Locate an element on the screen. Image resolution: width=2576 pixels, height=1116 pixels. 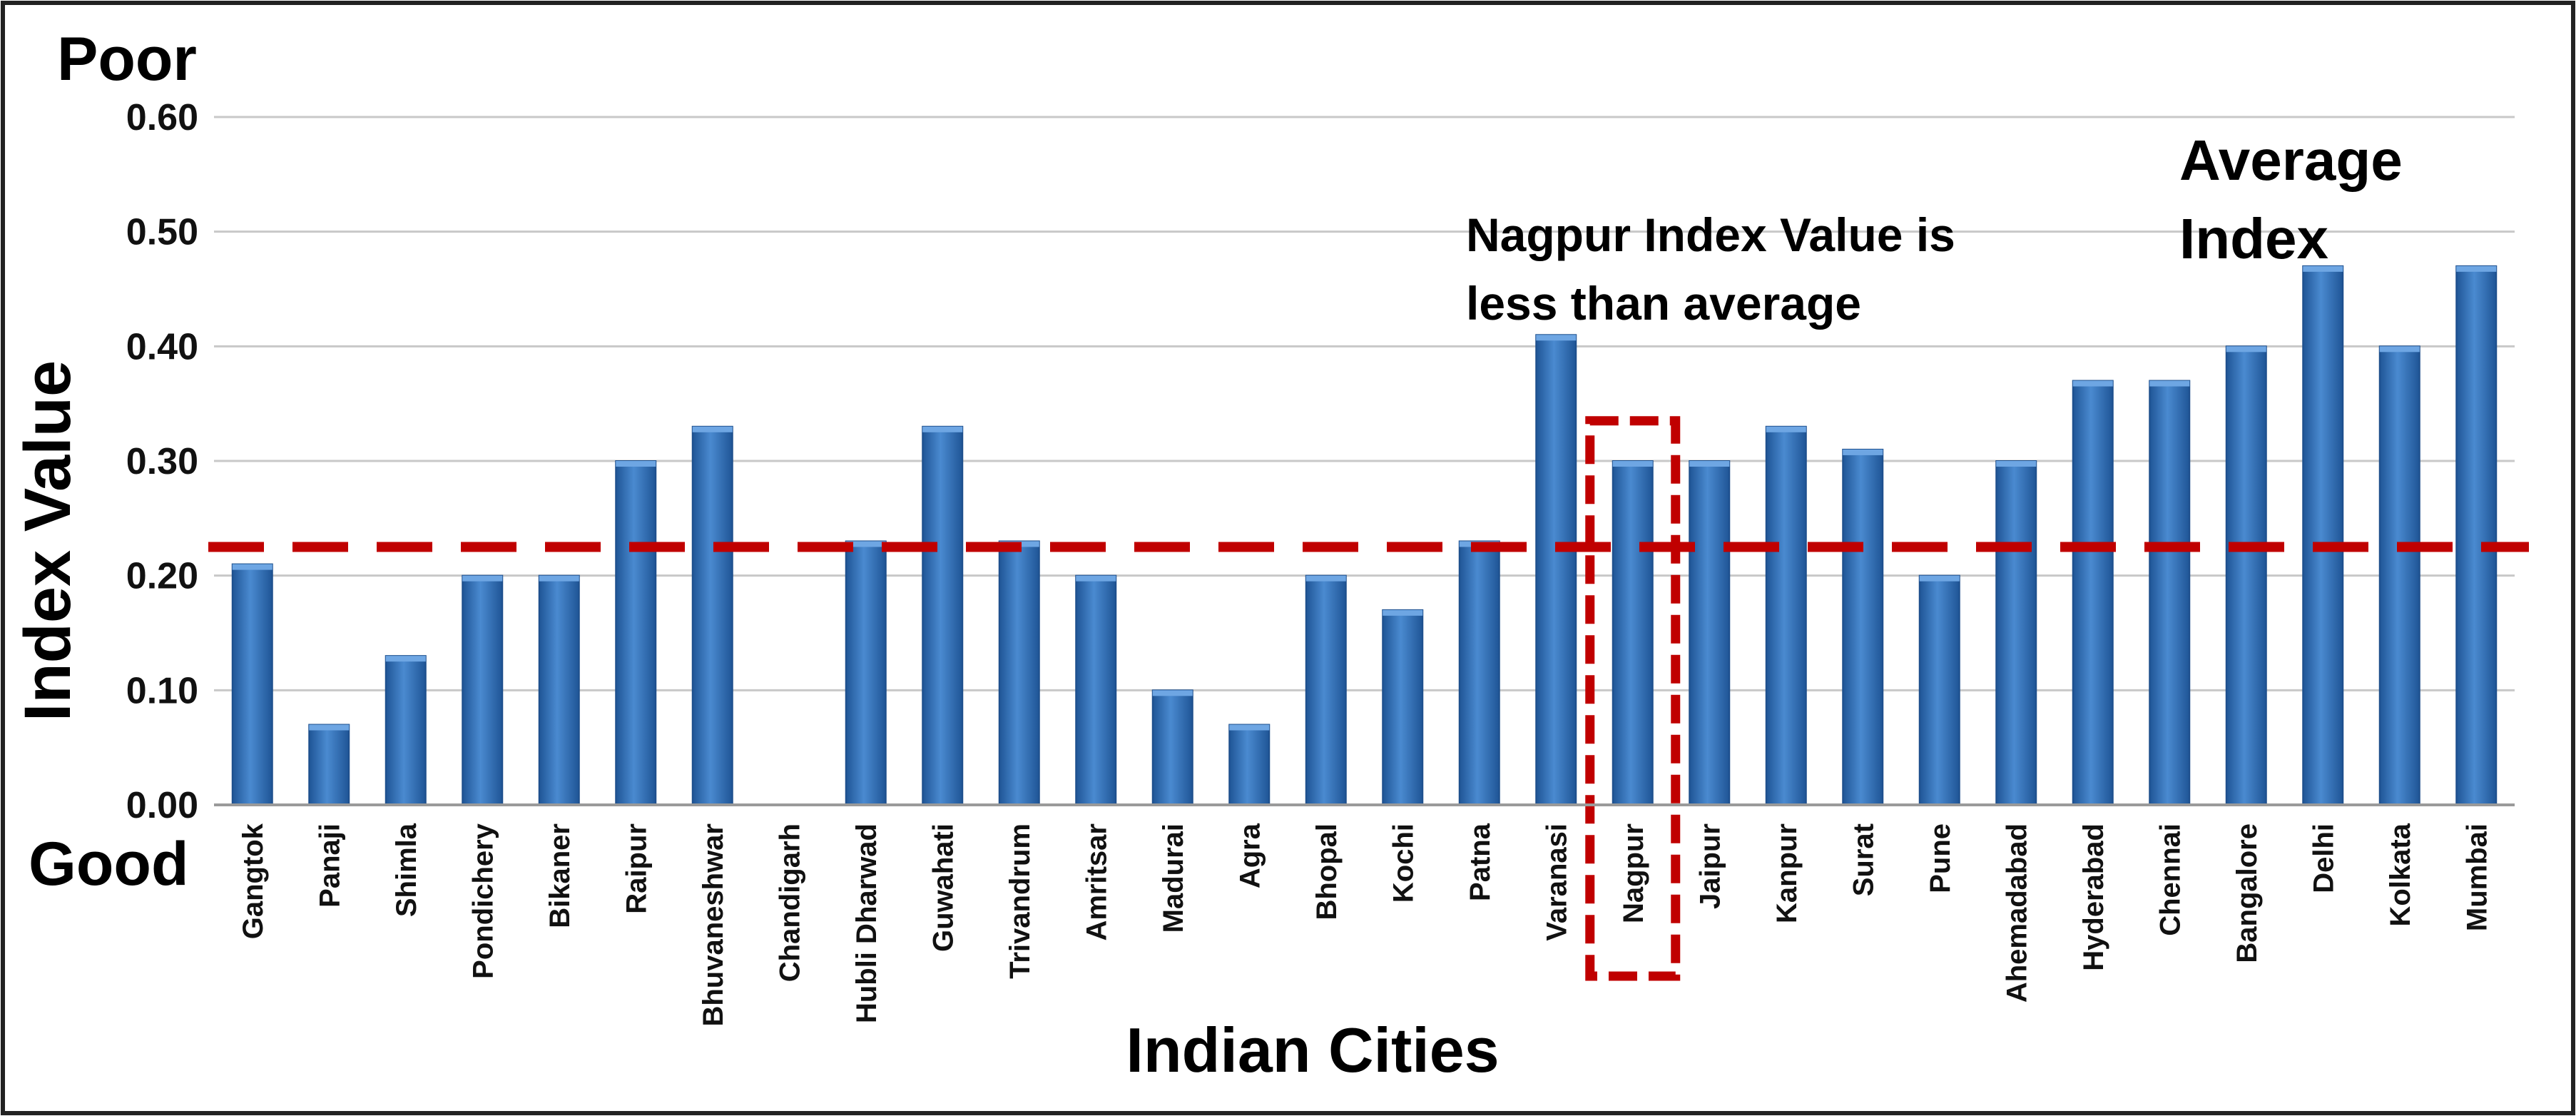
x-tick-label: Kolkata is located at coordinates (2400, 874).